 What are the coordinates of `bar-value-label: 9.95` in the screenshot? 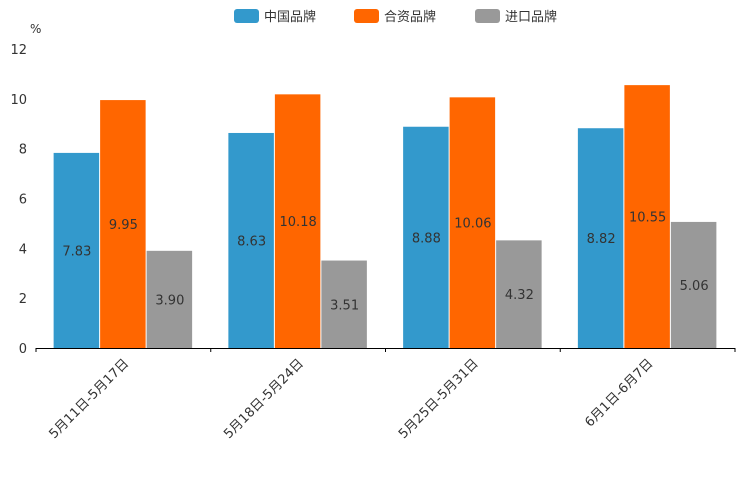 It's located at (123, 225).